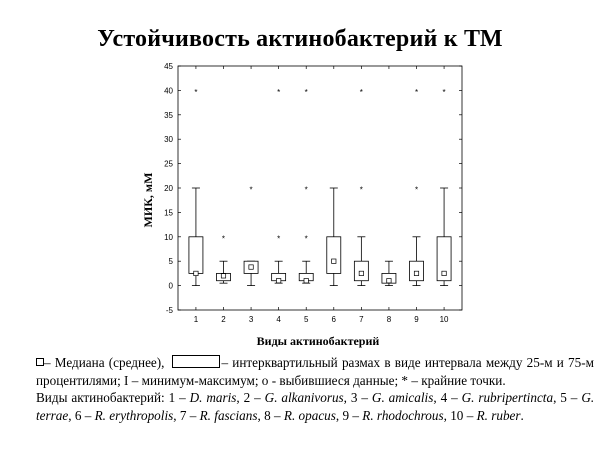  I want to click on box-group-1: *, so click(196, 187).